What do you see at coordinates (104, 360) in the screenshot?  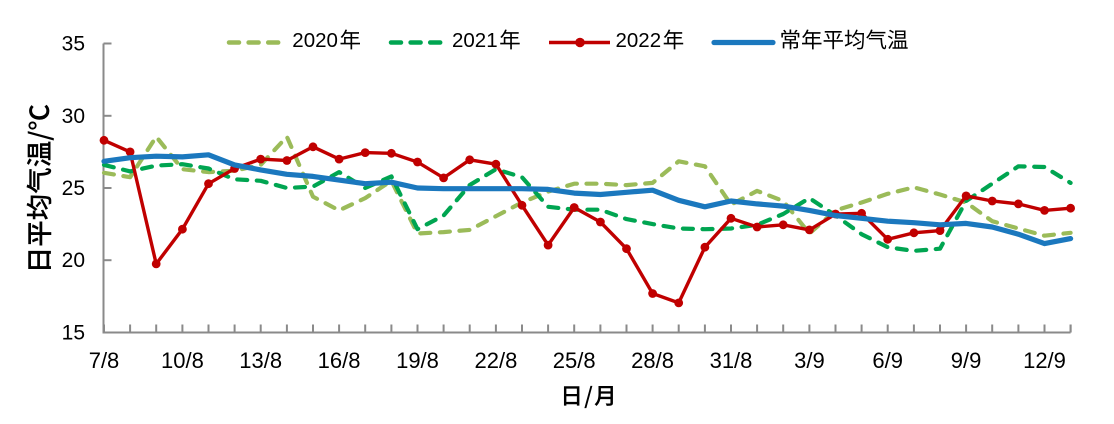 I see `svg-text: 7/8` at bounding box center [104, 360].